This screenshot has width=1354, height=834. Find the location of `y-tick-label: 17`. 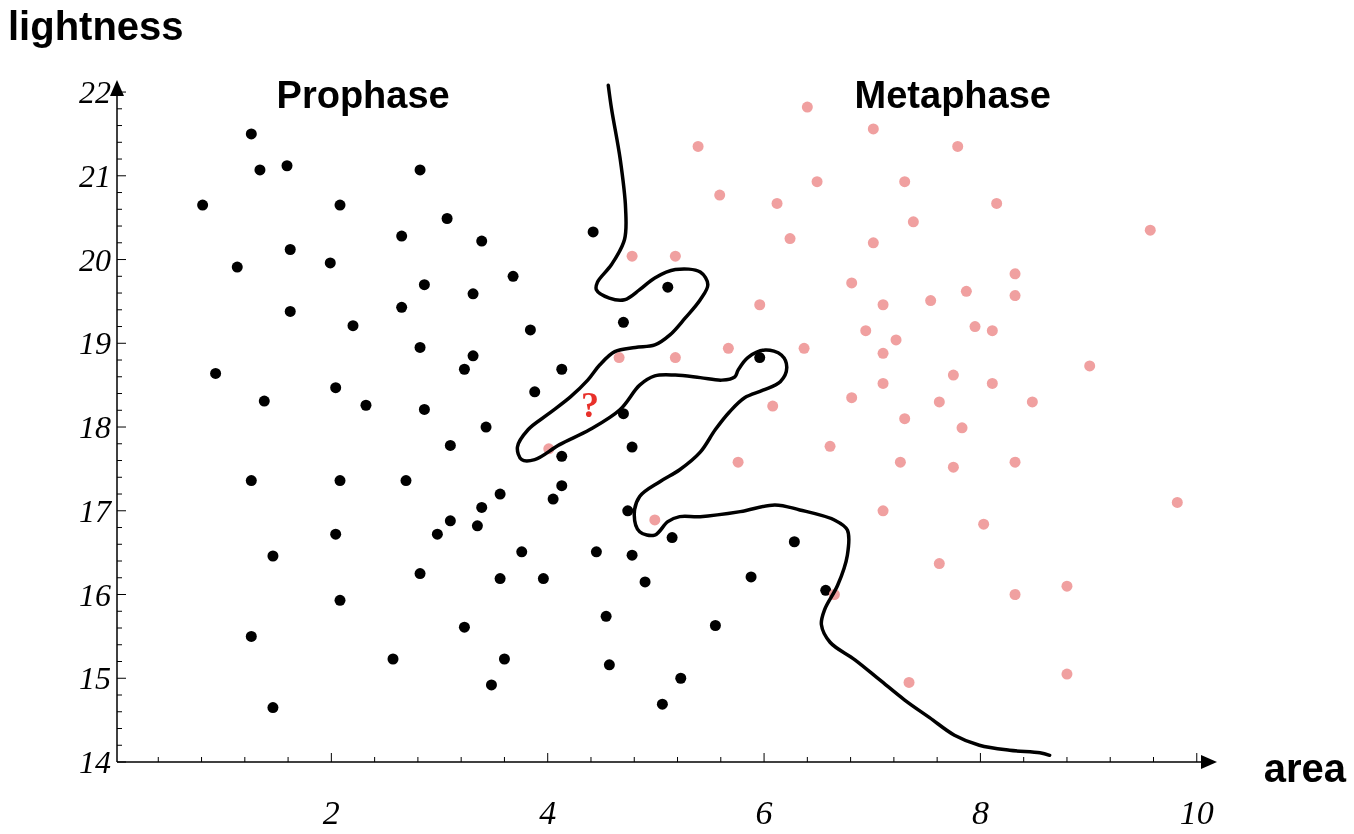

y-tick-label: 17 is located at coordinates (96, 510).